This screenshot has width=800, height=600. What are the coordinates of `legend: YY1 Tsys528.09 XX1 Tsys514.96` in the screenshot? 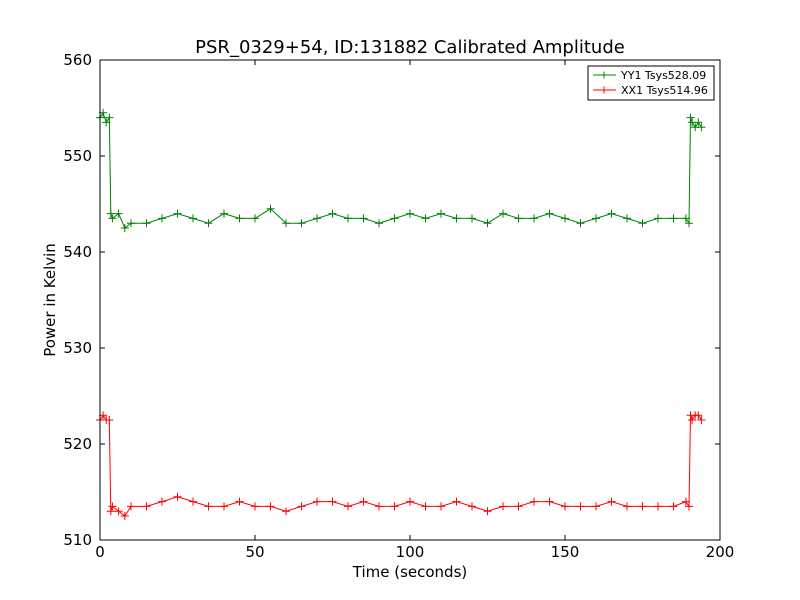 It's located at (651, 83).